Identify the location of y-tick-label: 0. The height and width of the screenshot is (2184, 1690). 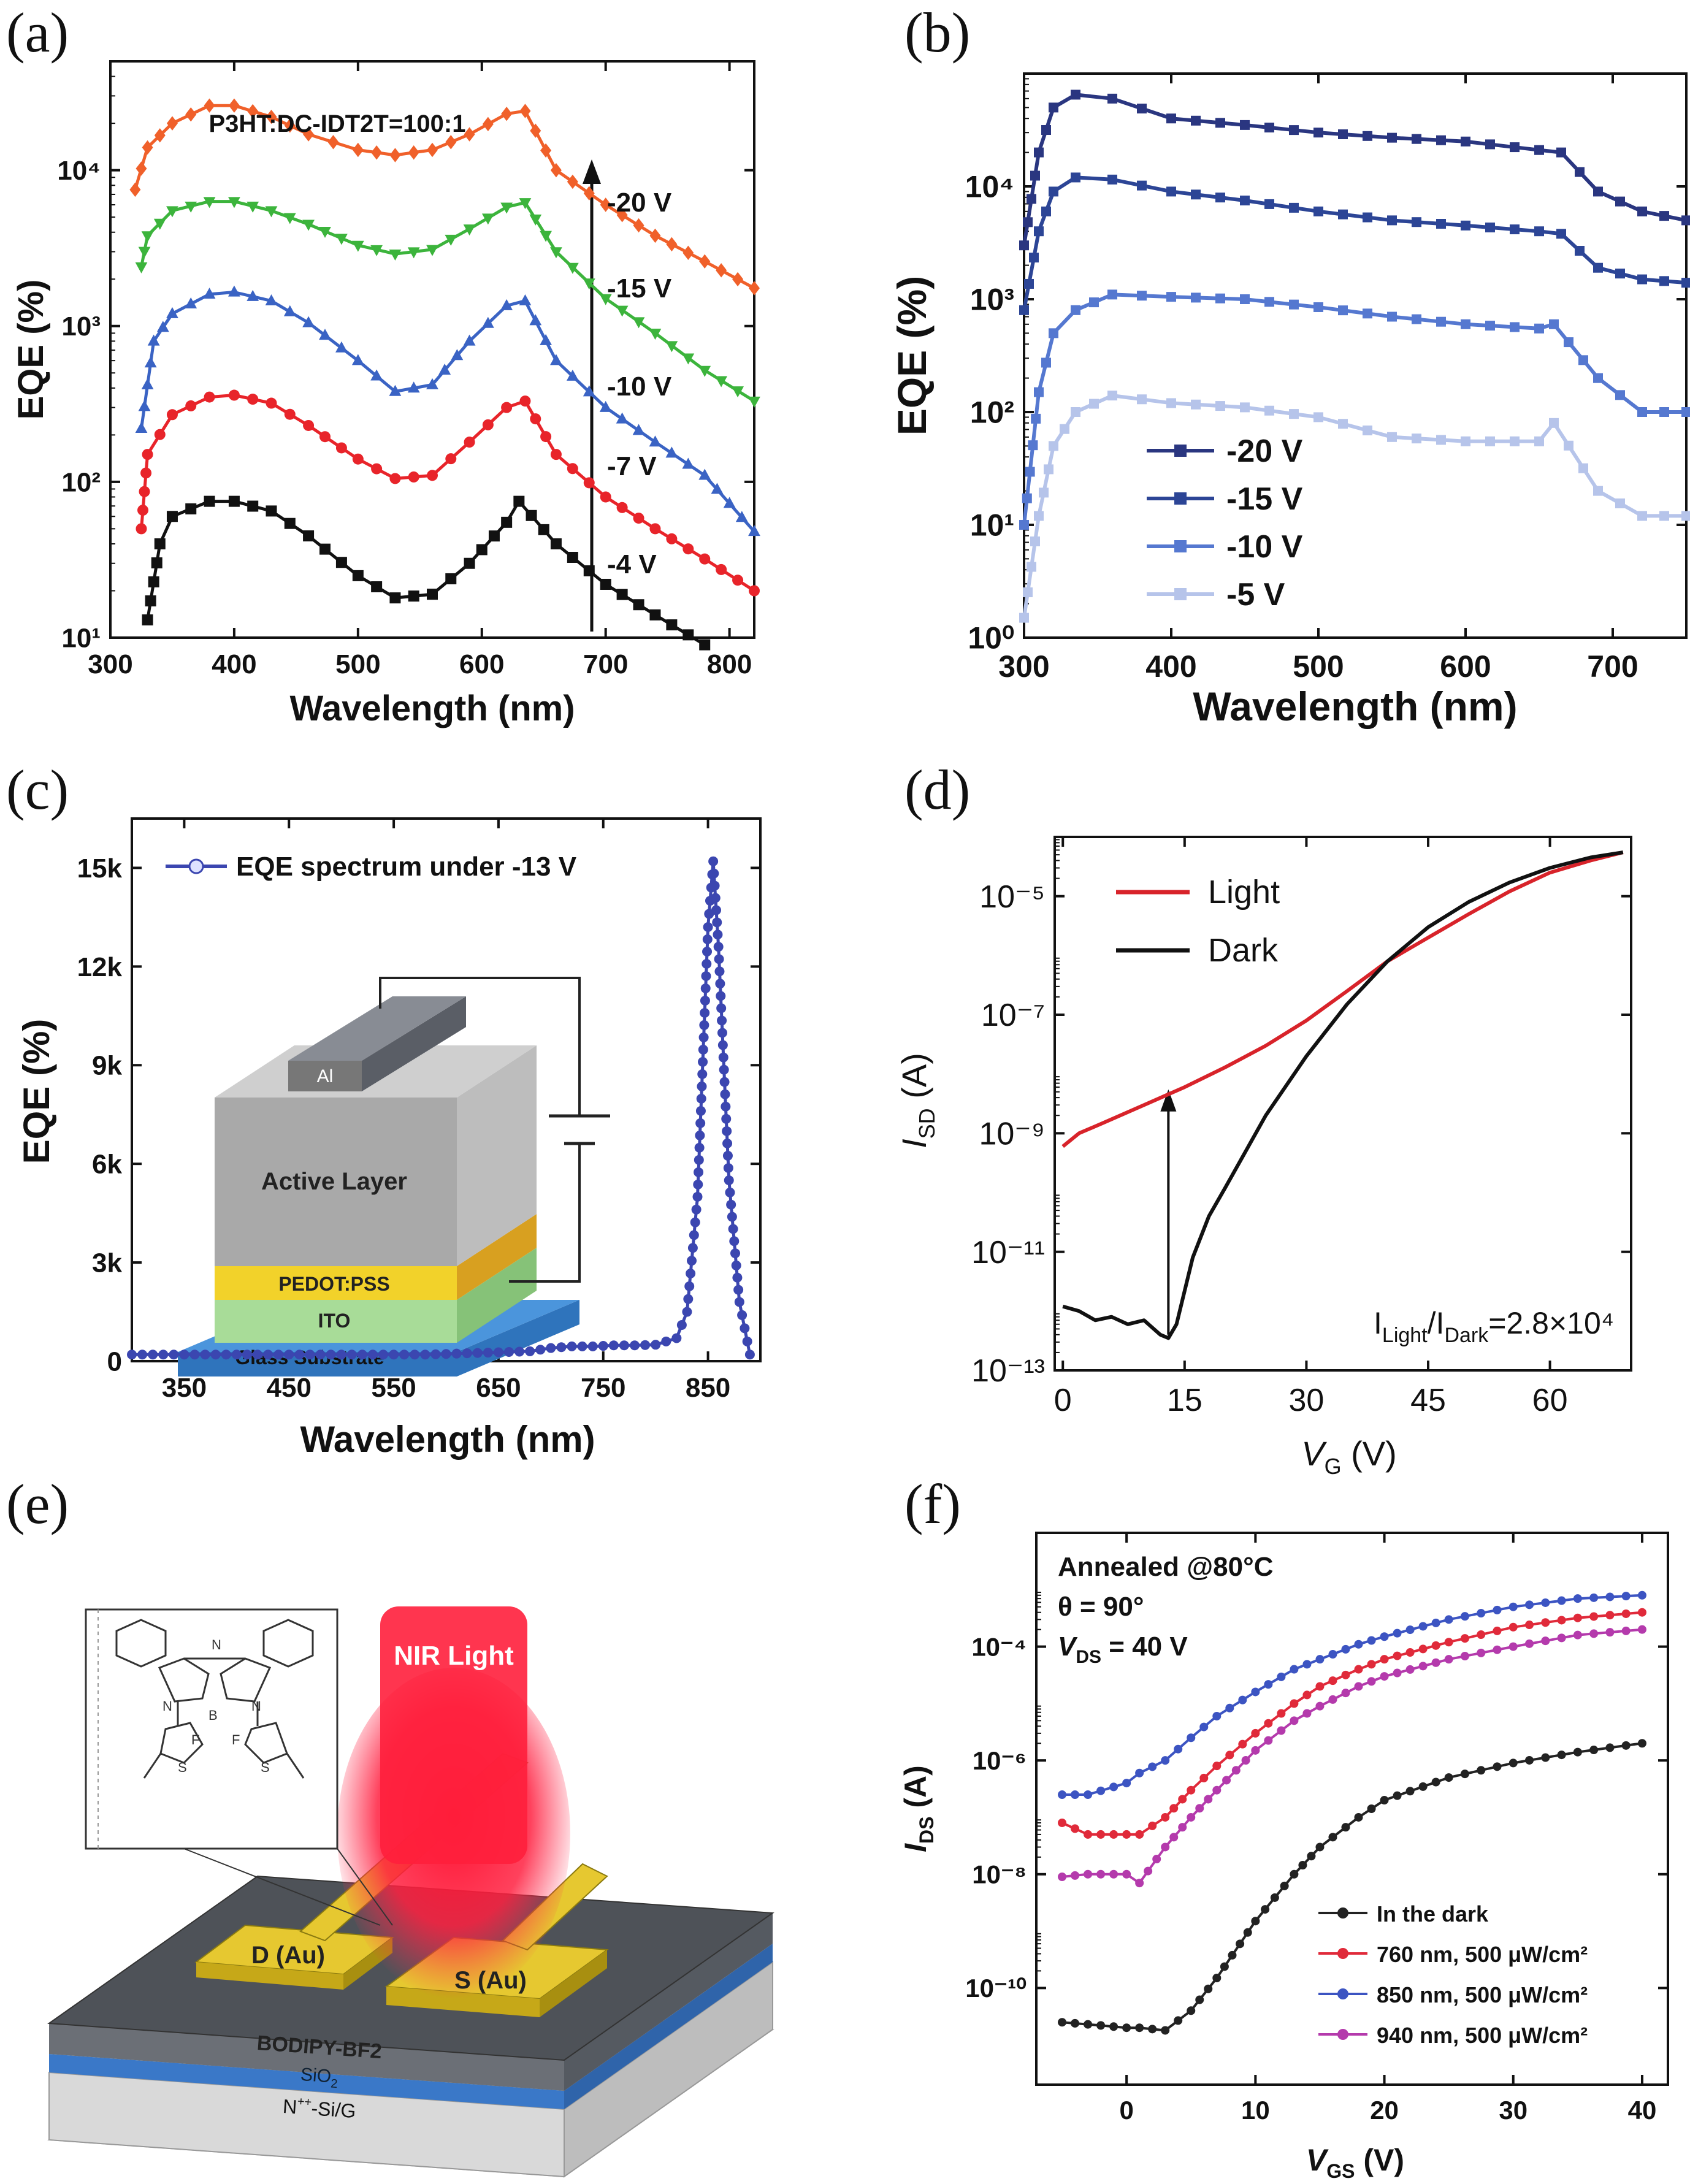
(114, 1361).